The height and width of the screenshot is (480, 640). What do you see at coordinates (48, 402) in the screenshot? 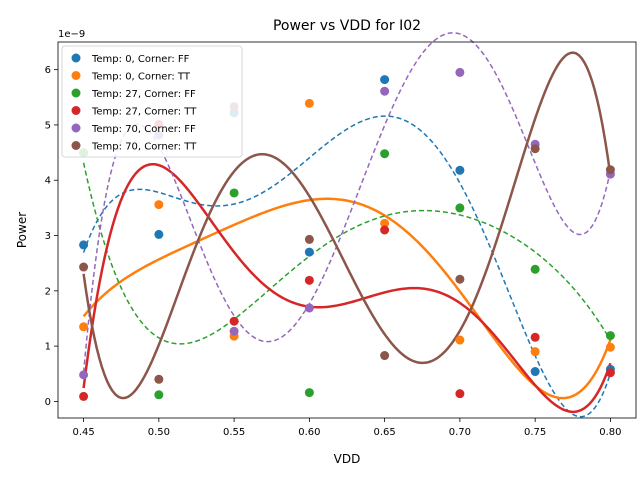
I see `y-tick-label: 0` at bounding box center [48, 402].